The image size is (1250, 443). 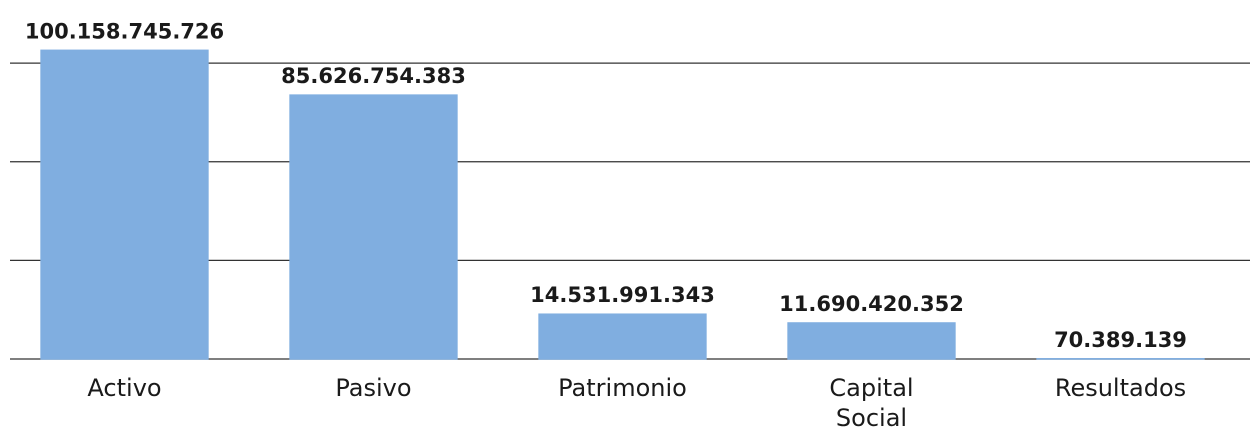 I want to click on x-tick-label: Pasivo, so click(x=373, y=388).